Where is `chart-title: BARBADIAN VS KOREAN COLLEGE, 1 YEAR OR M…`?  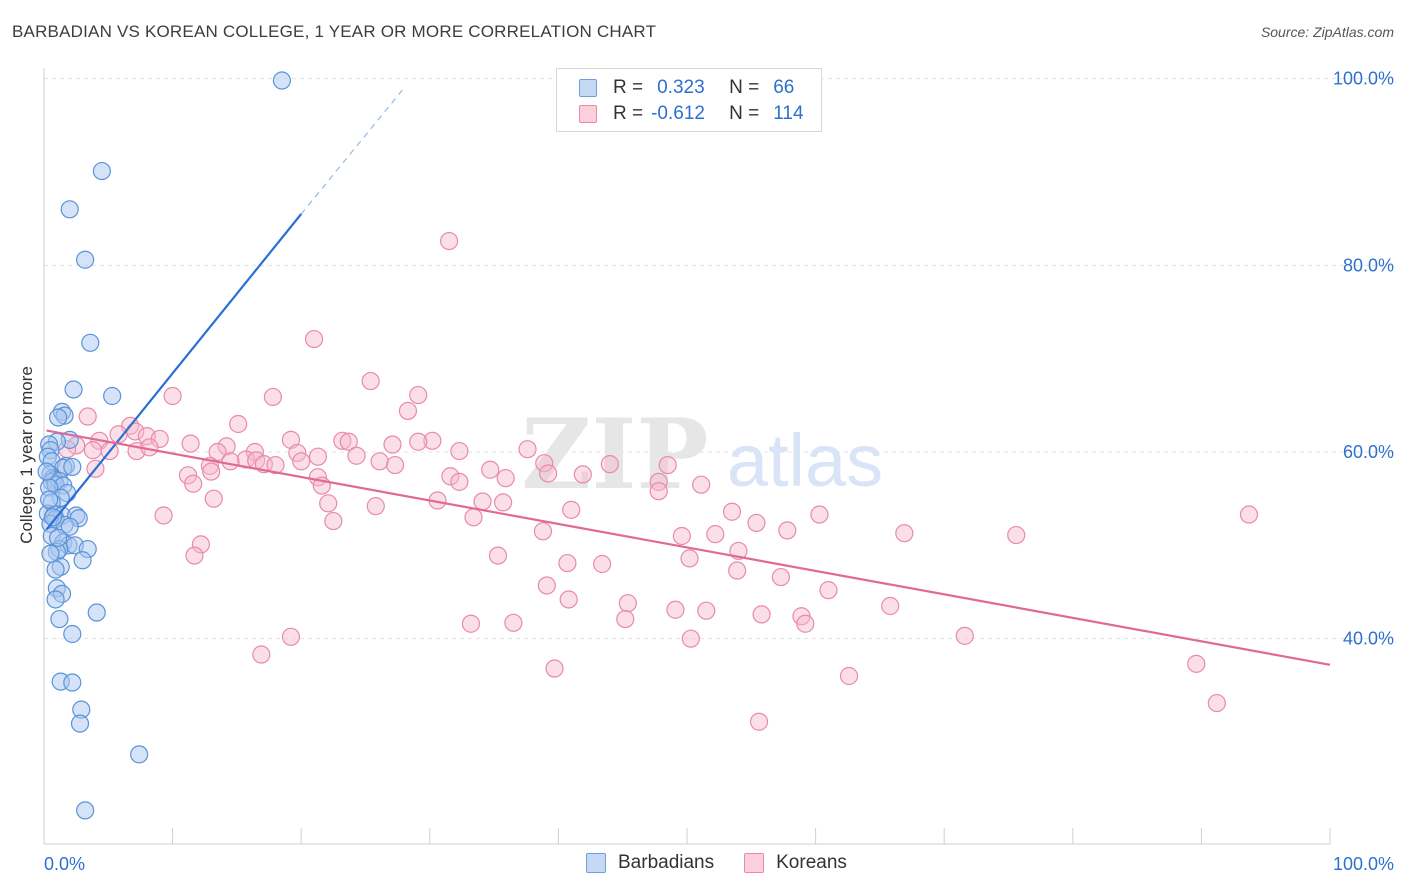
chart-title: BARBADIAN VS KOREAN COLLEGE, 1 YEAR OR M… is located at coordinates (334, 31).